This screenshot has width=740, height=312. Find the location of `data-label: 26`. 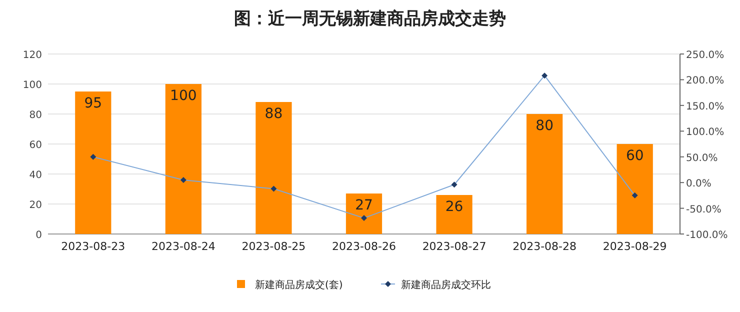

data-label: 26 is located at coordinates (454, 207).